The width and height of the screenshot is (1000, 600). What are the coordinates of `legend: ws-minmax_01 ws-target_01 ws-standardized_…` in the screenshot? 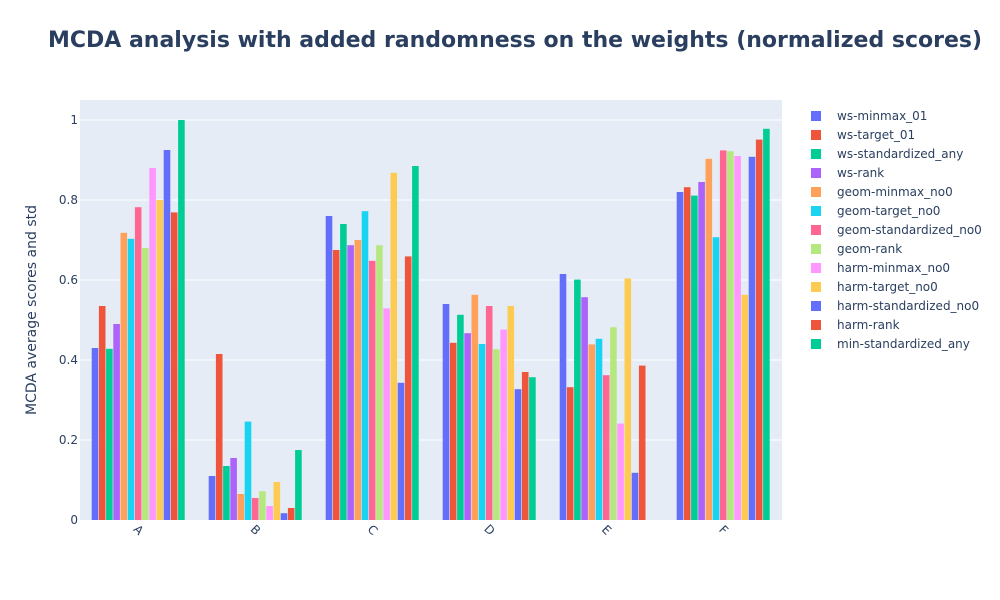 It's located at (895, 229).